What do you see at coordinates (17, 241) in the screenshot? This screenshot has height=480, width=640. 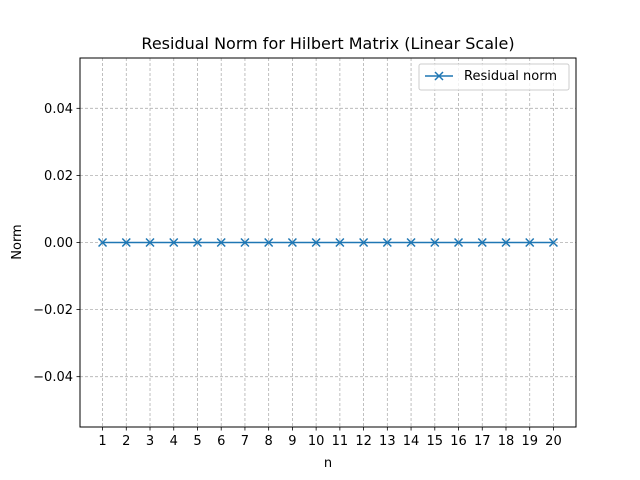 I see `y-axis-label: Norm` at bounding box center [17, 241].